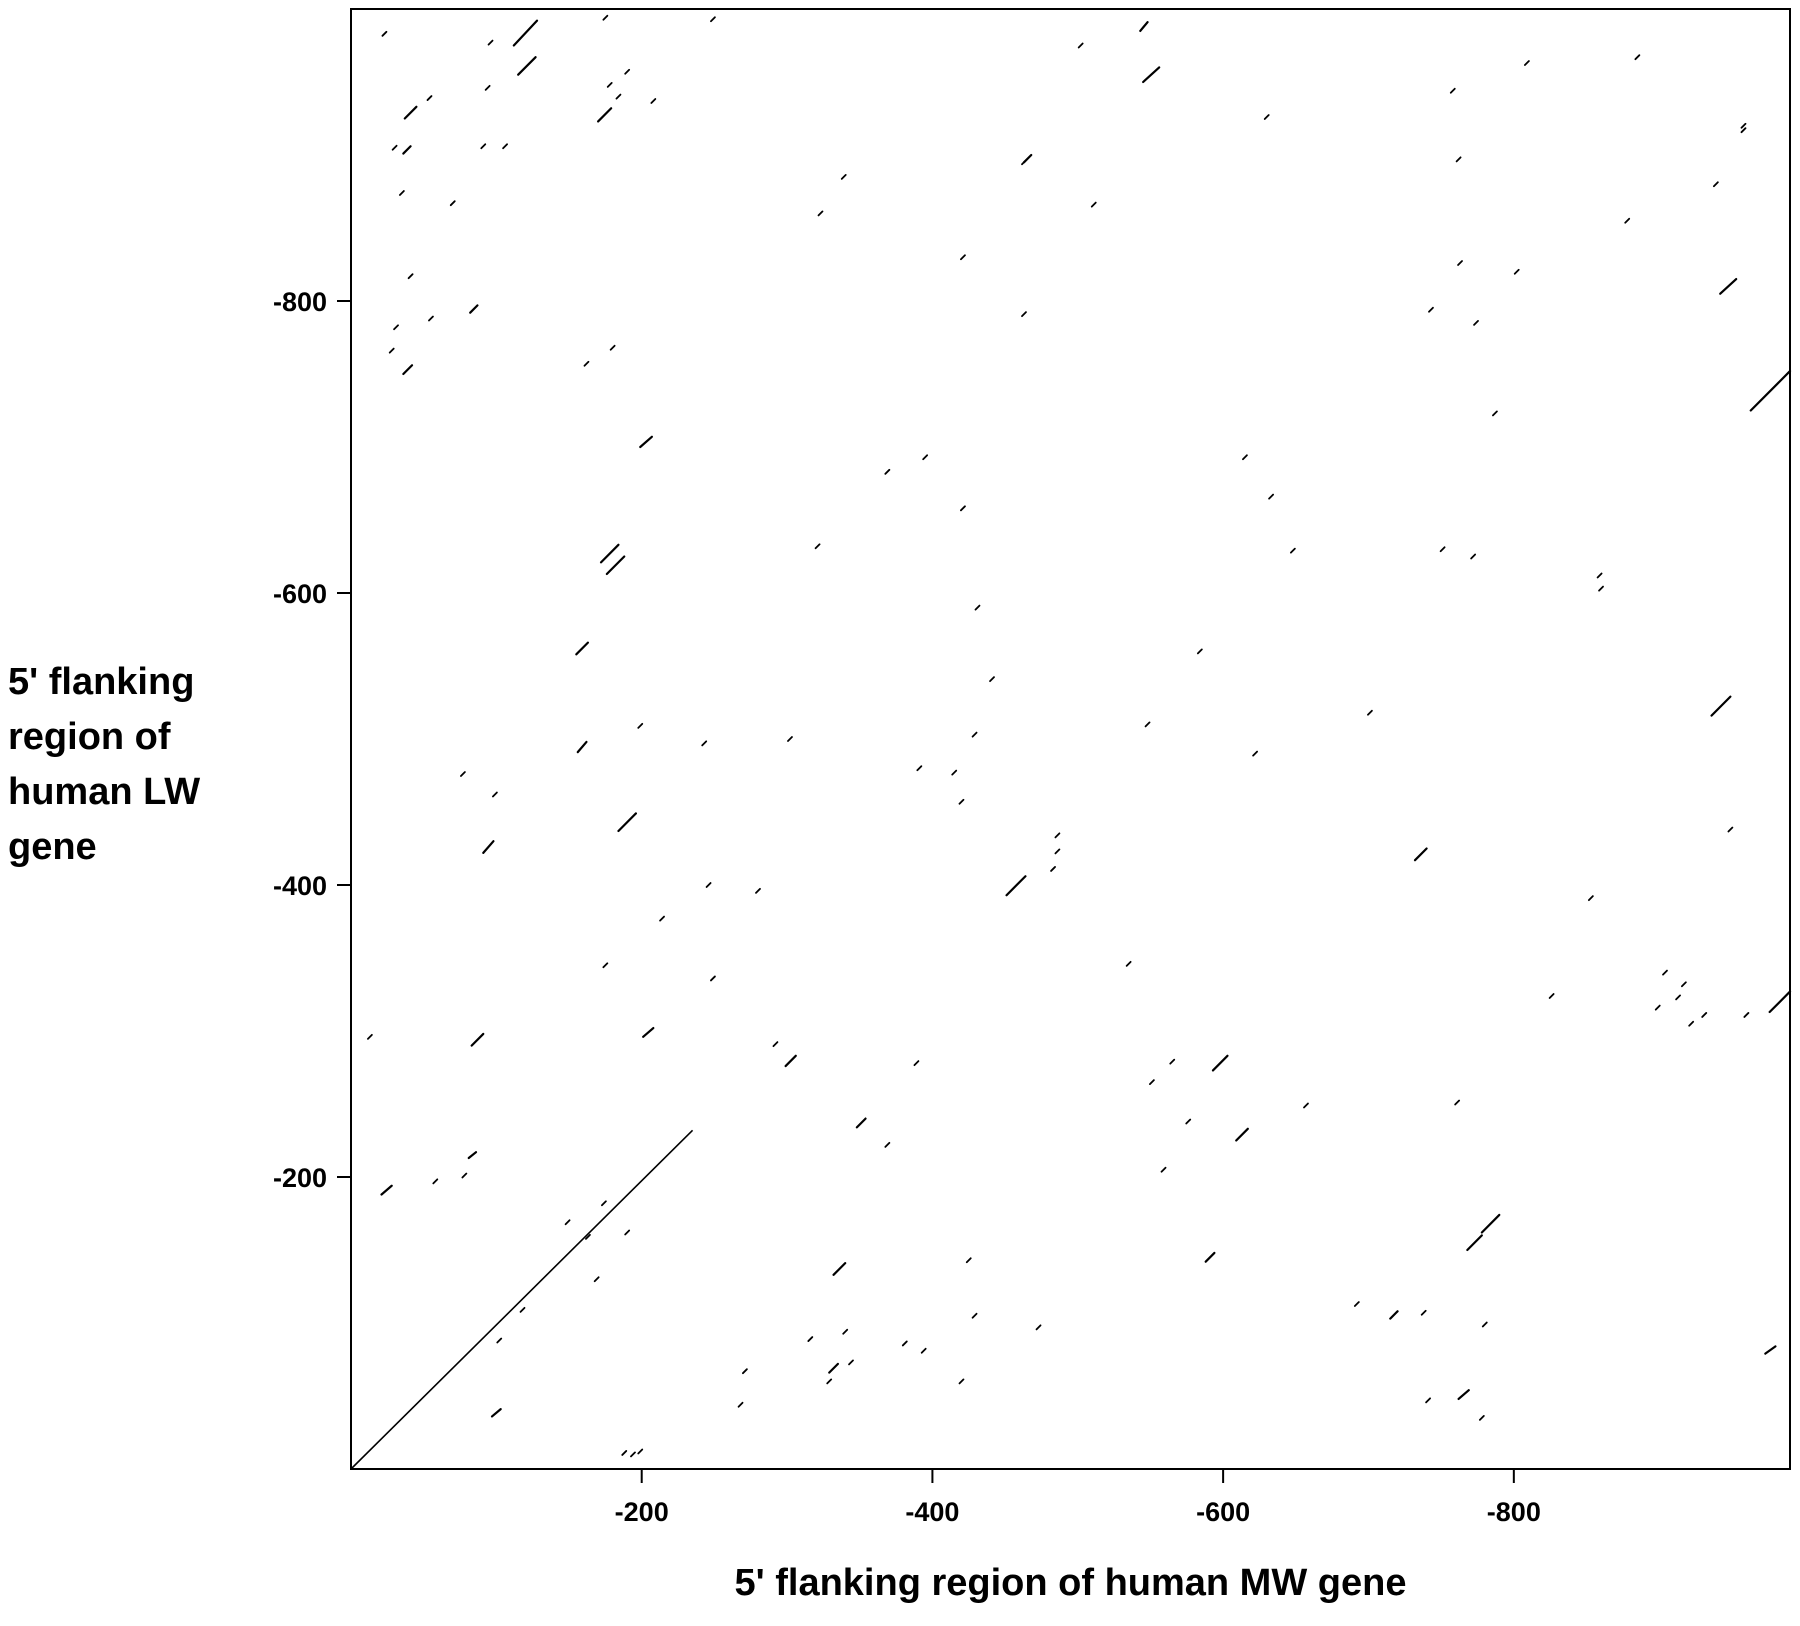  Describe the element at coordinates (932, 1512) in the screenshot. I see `x-tick-label: -400` at that location.